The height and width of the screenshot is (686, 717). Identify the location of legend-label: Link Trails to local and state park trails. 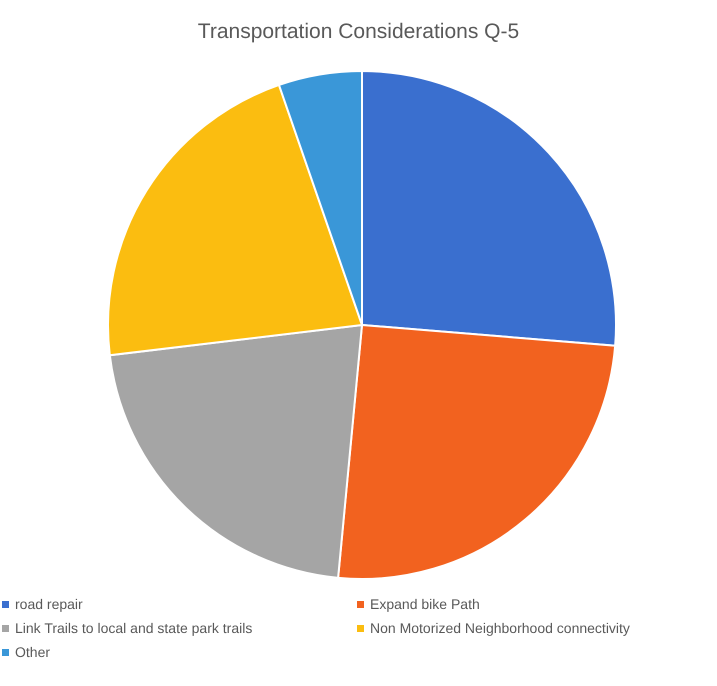
(133, 628).